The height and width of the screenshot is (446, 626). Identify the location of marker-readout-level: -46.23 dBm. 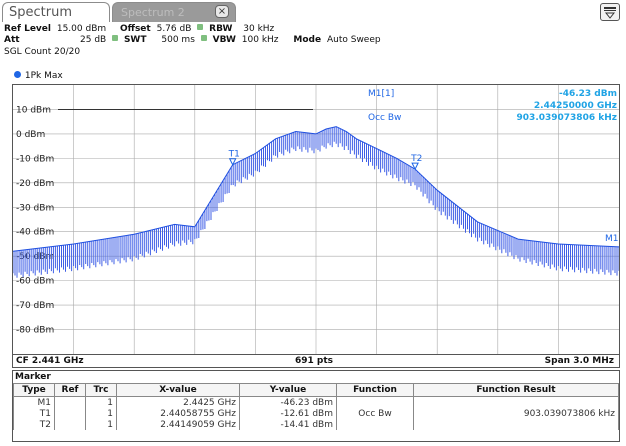
(588, 94).